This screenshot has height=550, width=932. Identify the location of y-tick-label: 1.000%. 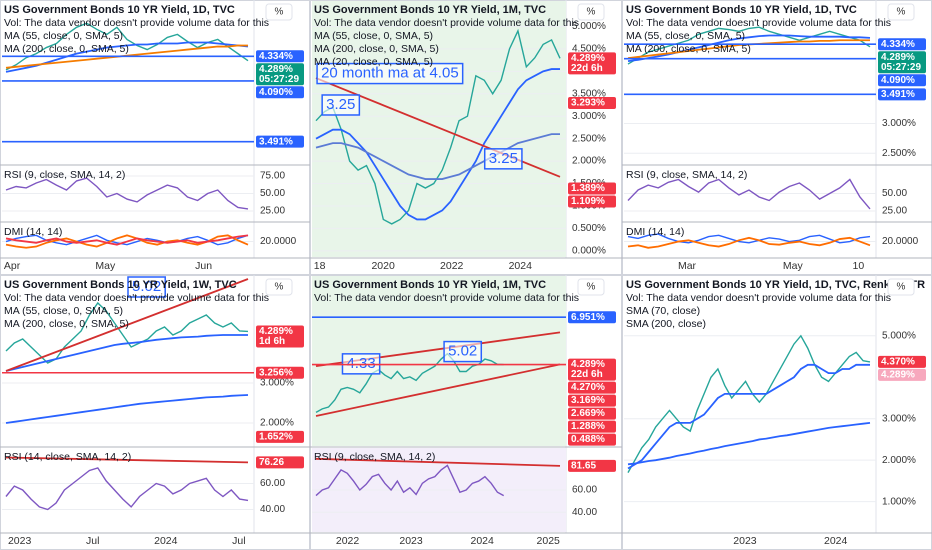
(899, 501).